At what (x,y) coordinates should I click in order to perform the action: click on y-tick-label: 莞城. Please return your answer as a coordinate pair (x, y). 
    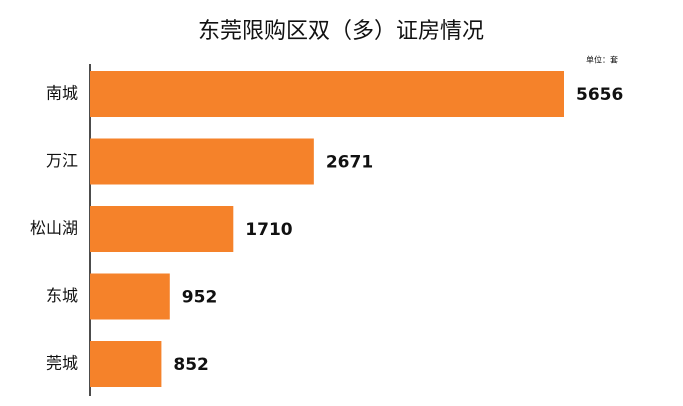
    Looking at the image, I should click on (62, 363).